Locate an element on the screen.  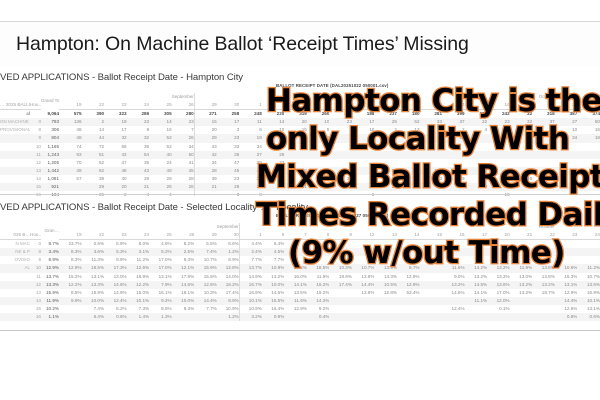
table-cell: 13.1% is located at coordinates (165, 276).